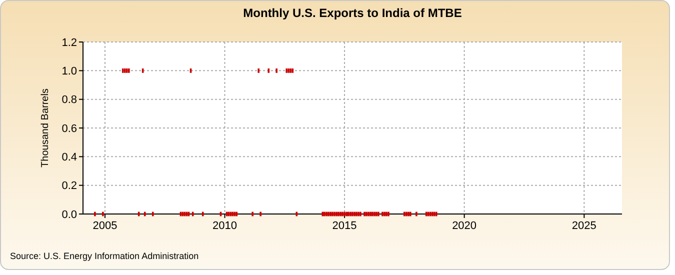 The width and height of the screenshot is (675, 275). What do you see at coordinates (69, 100) in the screenshot?
I see `y-tick-label: 0.8` at bounding box center [69, 100].